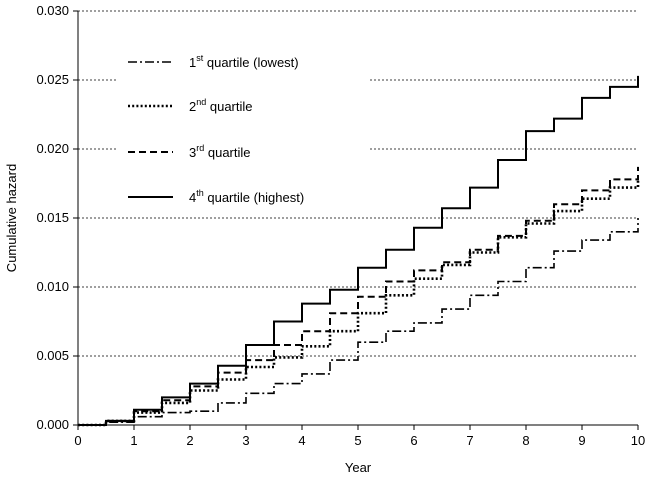 This screenshot has width=651, height=484. Describe the element at coordinates (525, 440) in the screenshot. I see `x-tick-label: 8` at that location.